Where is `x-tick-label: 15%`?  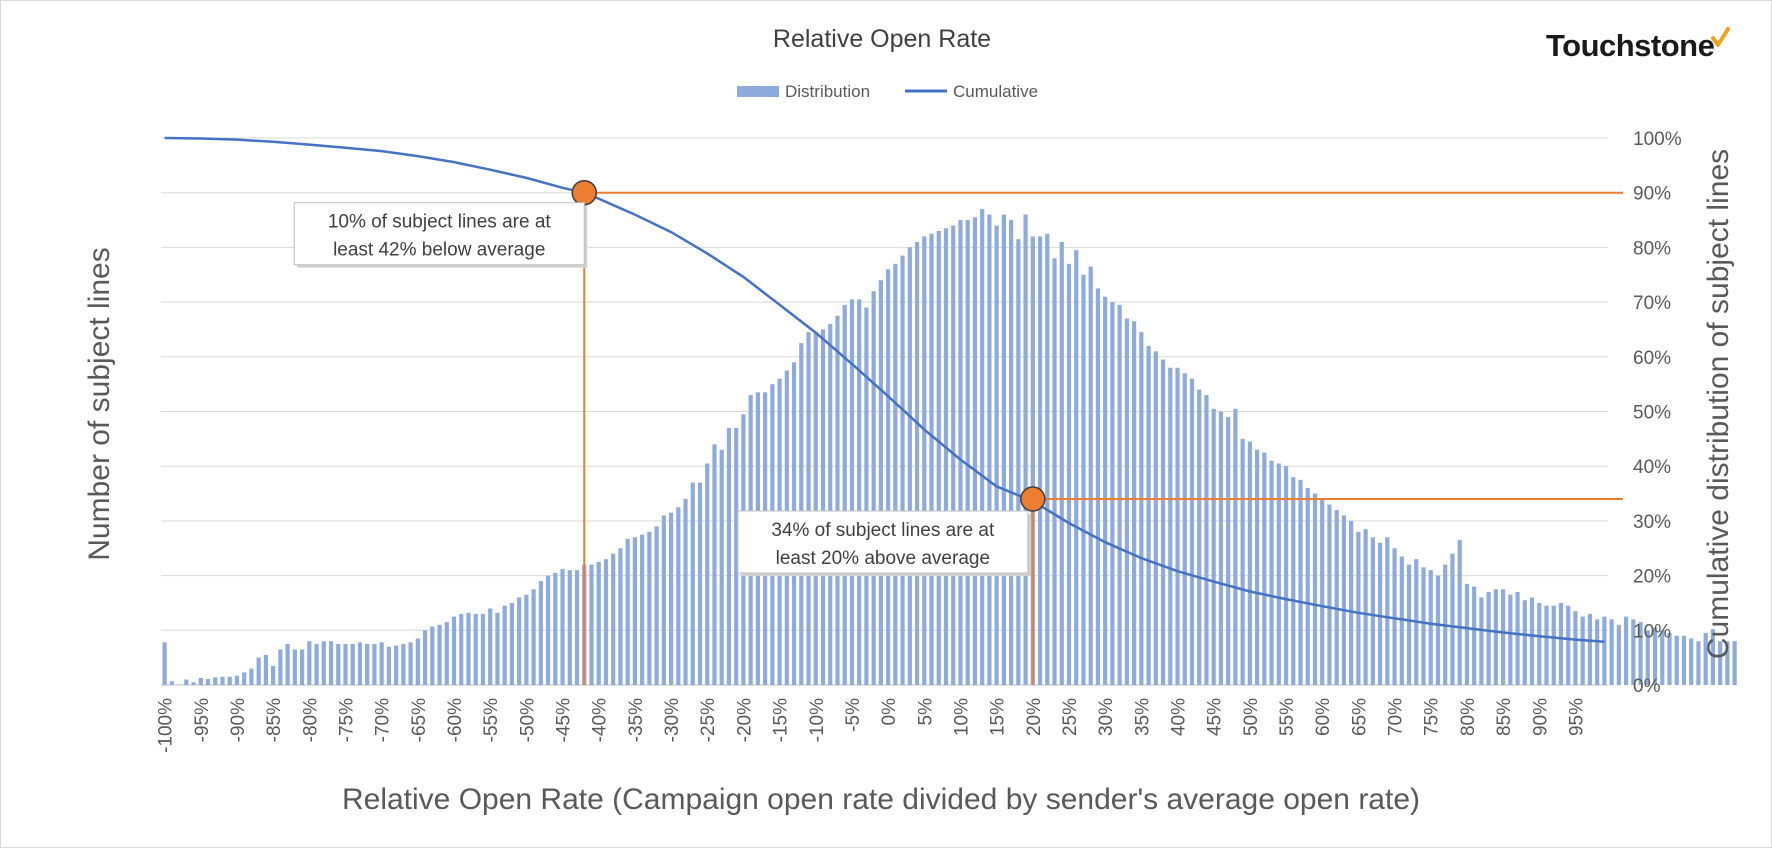
x-tick-label: 15% is located at coordinates (998, 717).